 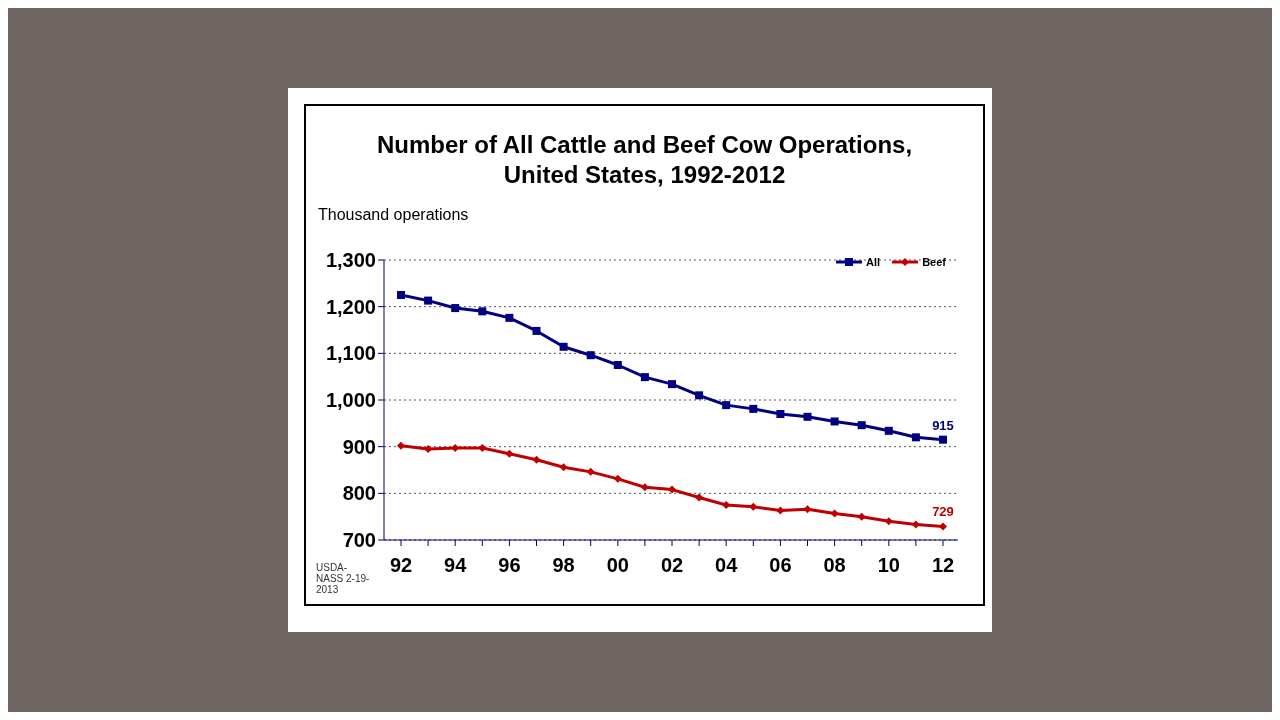 What do you see at coordinates (672, 565) in the screenshot?
I see `x-tick-label: 02` at bounding box center [672, 565].